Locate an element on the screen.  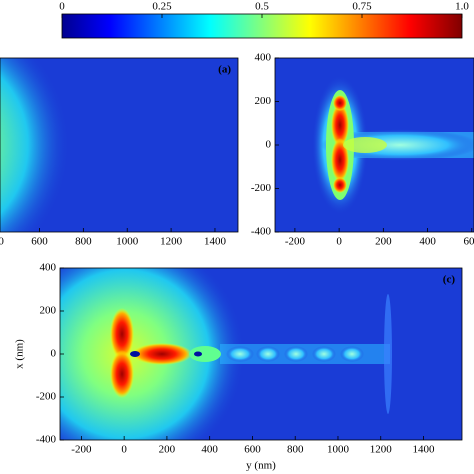
panel-label: (c) is located at coordinates (449, 280).